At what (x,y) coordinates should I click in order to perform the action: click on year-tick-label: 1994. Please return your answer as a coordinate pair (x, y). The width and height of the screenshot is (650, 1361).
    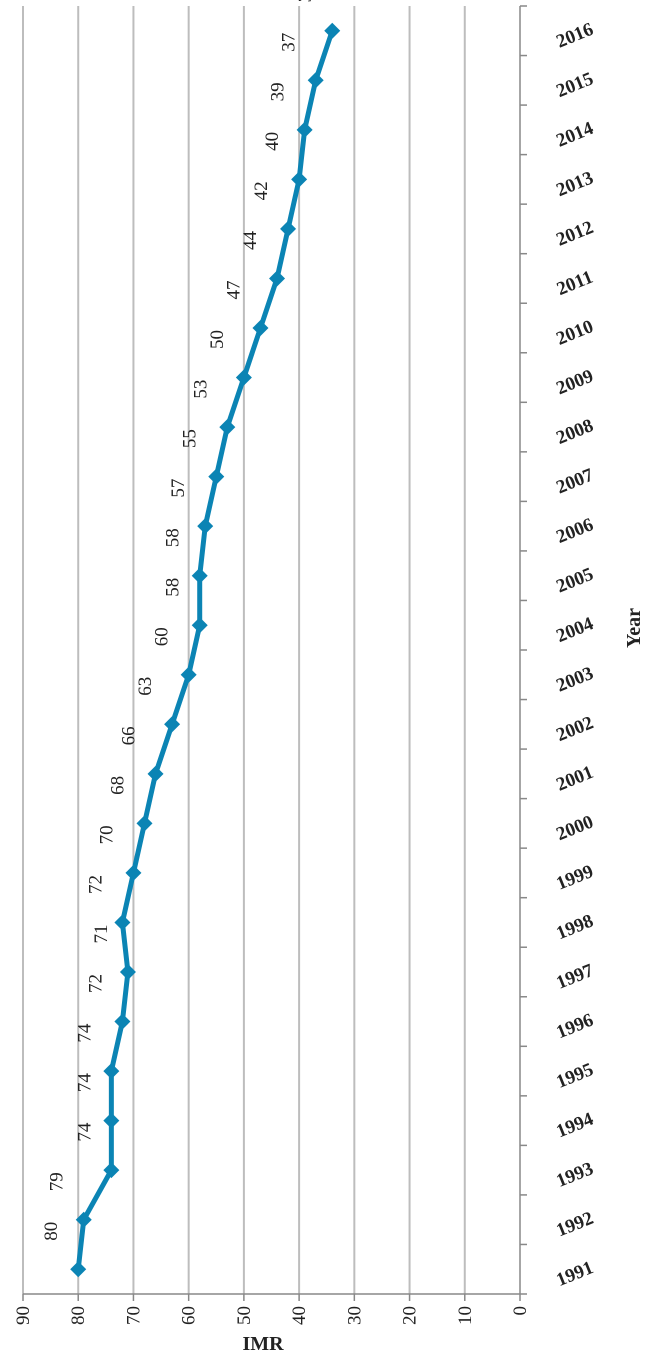
    Looking at the image, I should click on (575, 1125).